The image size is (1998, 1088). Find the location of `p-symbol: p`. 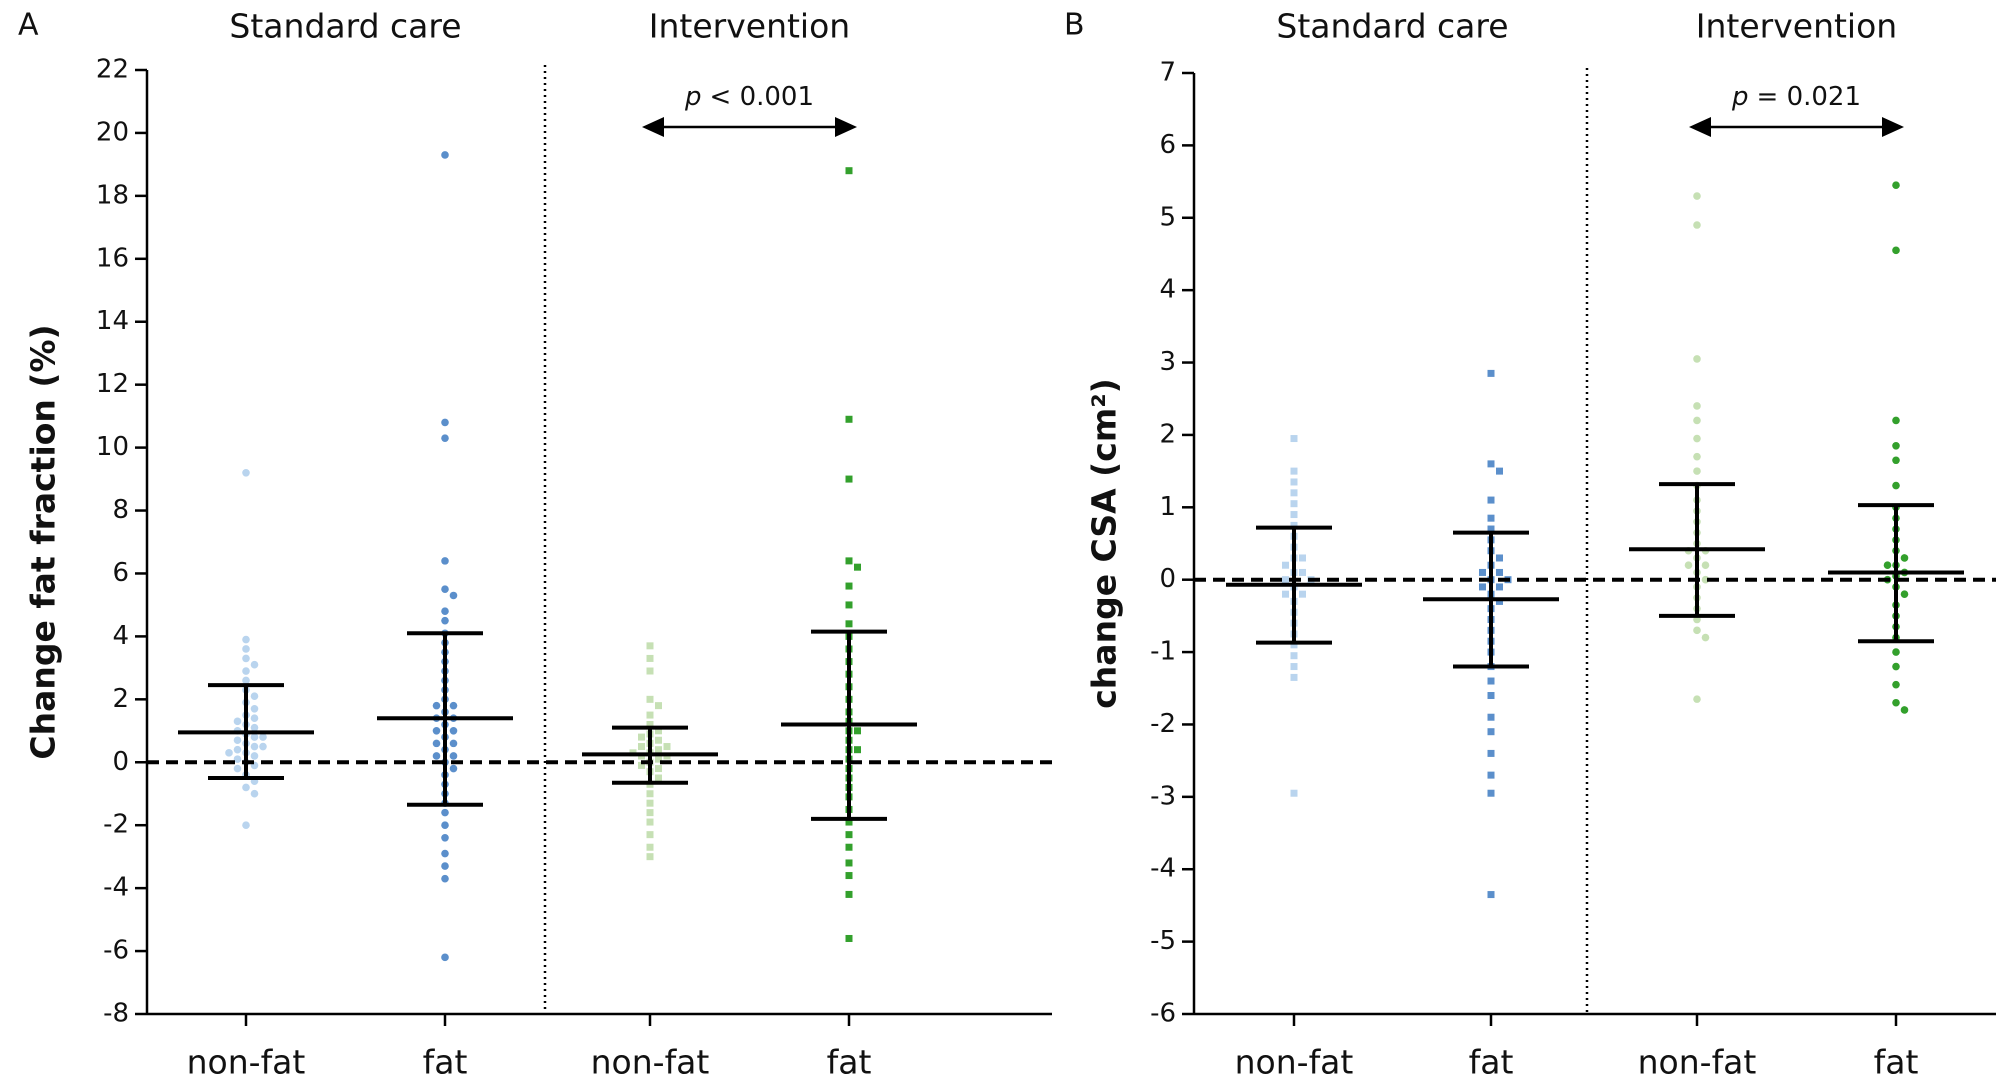

p-symbol: p is located at coordinates (693, 97).